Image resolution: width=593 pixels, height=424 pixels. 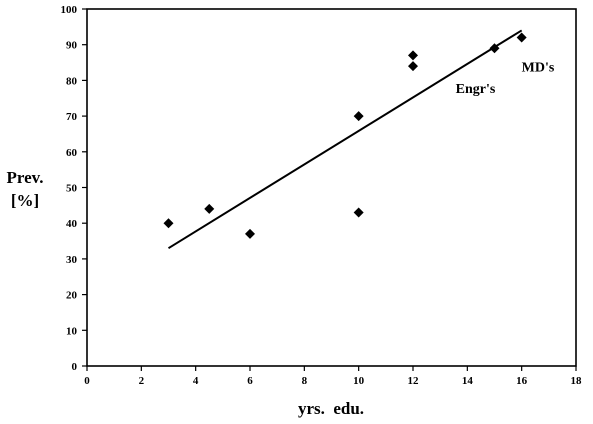 What do you see at coordinates (468, 381) in the screenshot?
I see `x-tick-label: 14` at bounding box center [468, 381].